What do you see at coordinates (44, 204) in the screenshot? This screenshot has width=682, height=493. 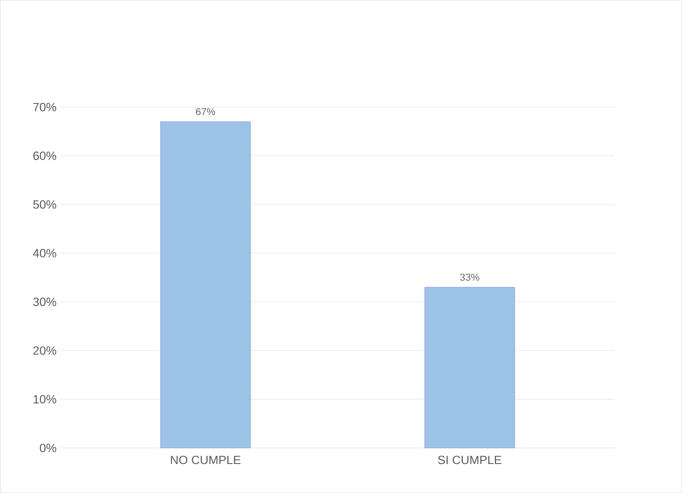 I see `y-tick-label: 50%` at bounding box center [44, 204].